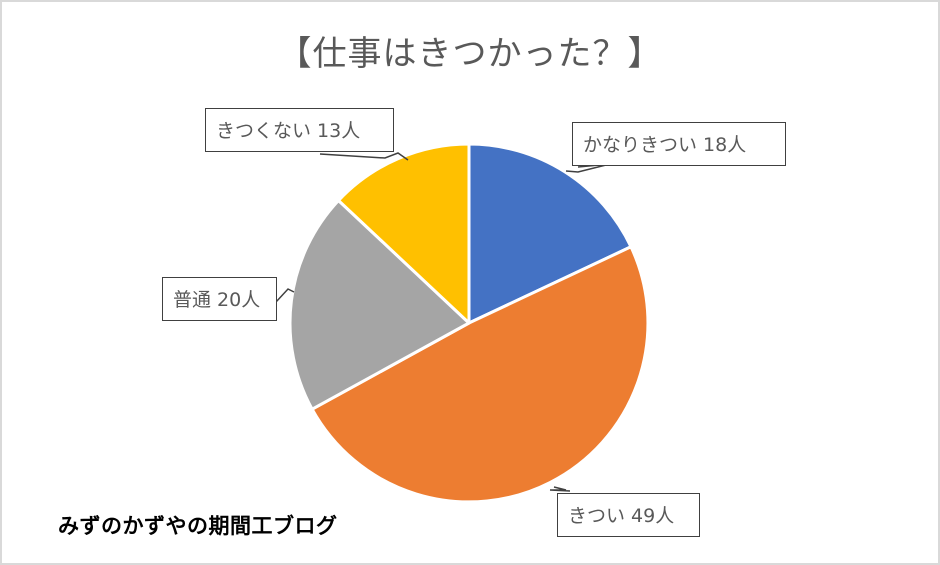 The height and width of the screenshot is (565, 940). Describe the element at coordinates (628, 515) in the screenshot. I see `data-label-hard: きつい 49人` at that location.